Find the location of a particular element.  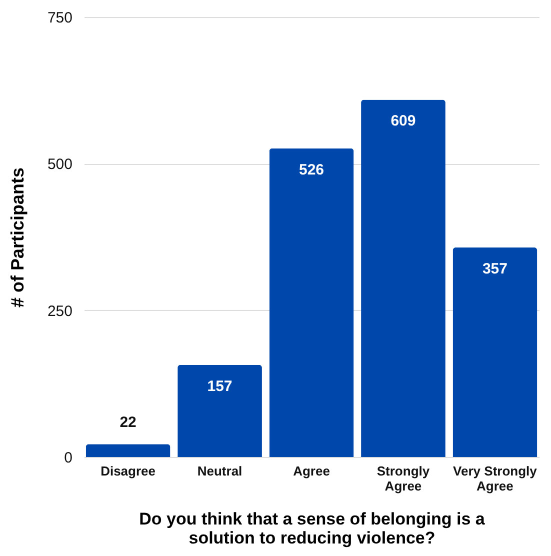

data-label: 157 is located at coordinates (219, 386).